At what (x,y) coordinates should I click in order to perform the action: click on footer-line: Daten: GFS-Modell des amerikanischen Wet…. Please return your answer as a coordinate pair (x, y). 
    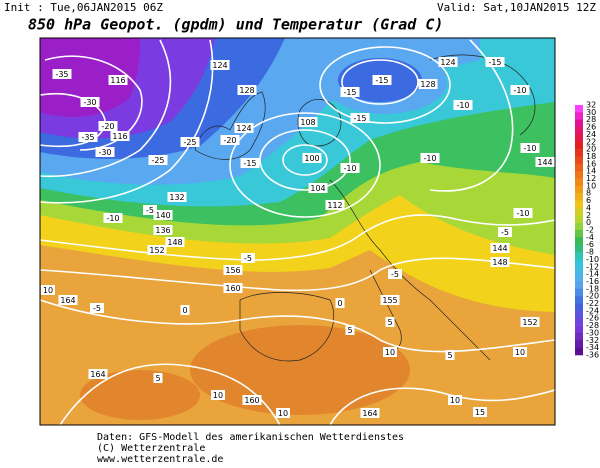
    Looking at the image, I should click on (250, 437).